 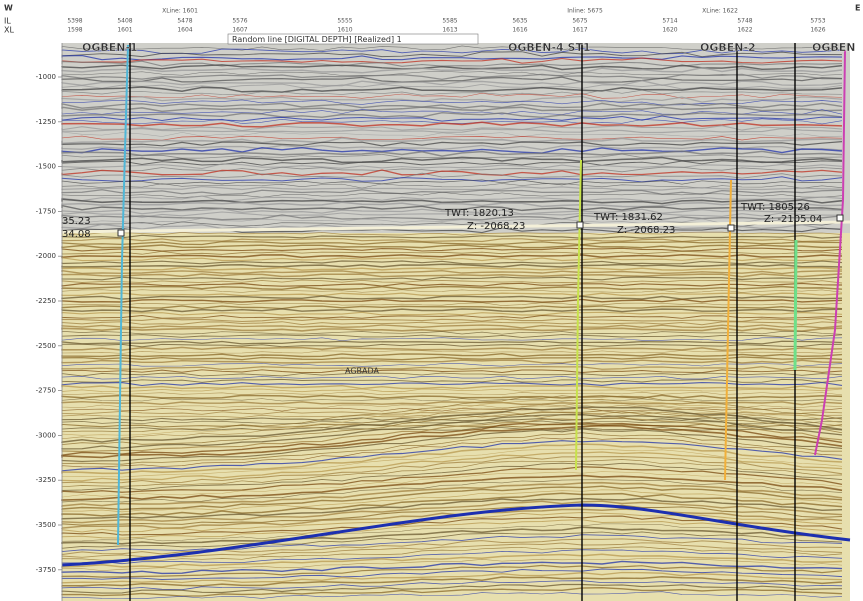 What do you see at coordinates (46, 480) in the screenshot?
I see `depth-label: -3250` at bounding box center [46, 480].